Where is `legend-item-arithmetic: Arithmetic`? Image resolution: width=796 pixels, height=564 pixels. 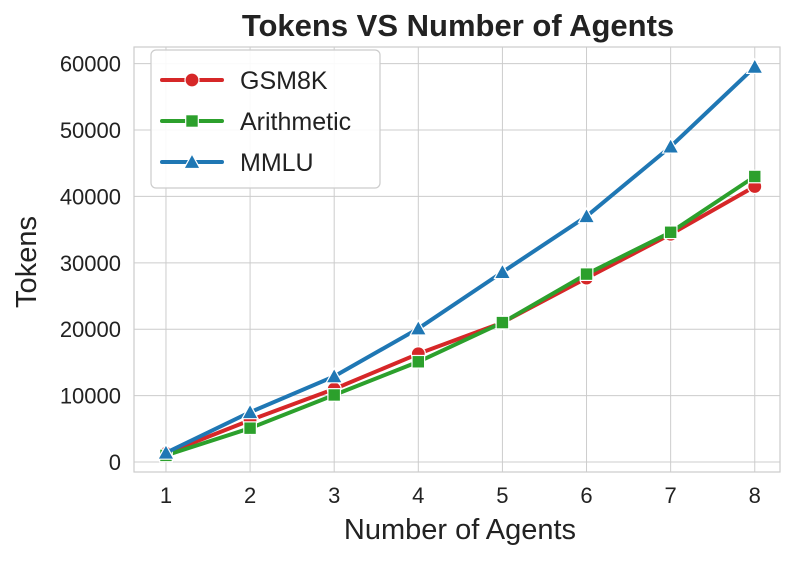 legend-item-arithmetic: Arithmetic is located at coordinates (255, 122).